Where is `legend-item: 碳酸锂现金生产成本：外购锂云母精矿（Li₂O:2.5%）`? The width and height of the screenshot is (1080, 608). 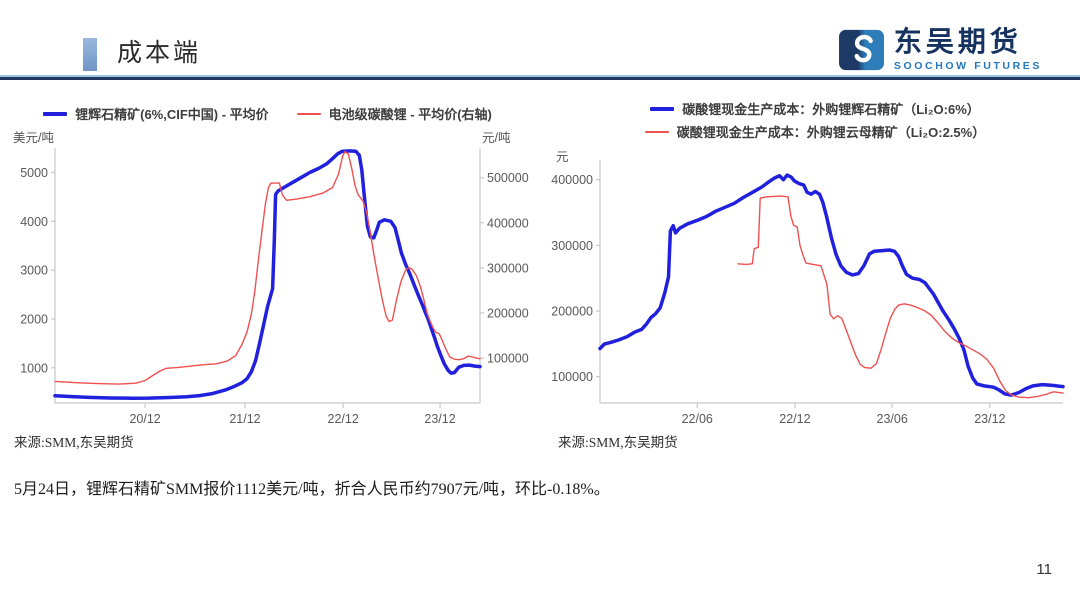 legend-item: 碳酸锂现金生产成本：外购锂云母精矿（Li₂O:2.5%） is located at coordinates (815, 131).